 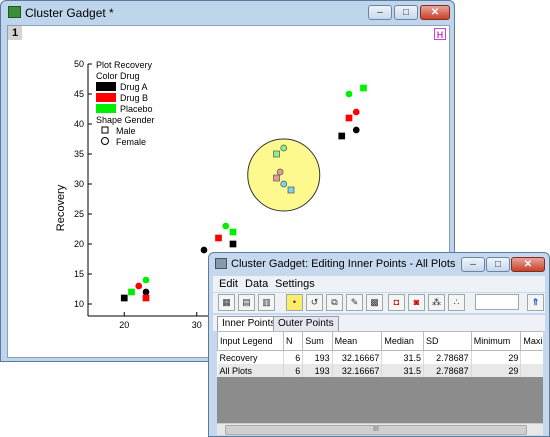 I want to click on page-number: 1, so click(x=15, y=33).